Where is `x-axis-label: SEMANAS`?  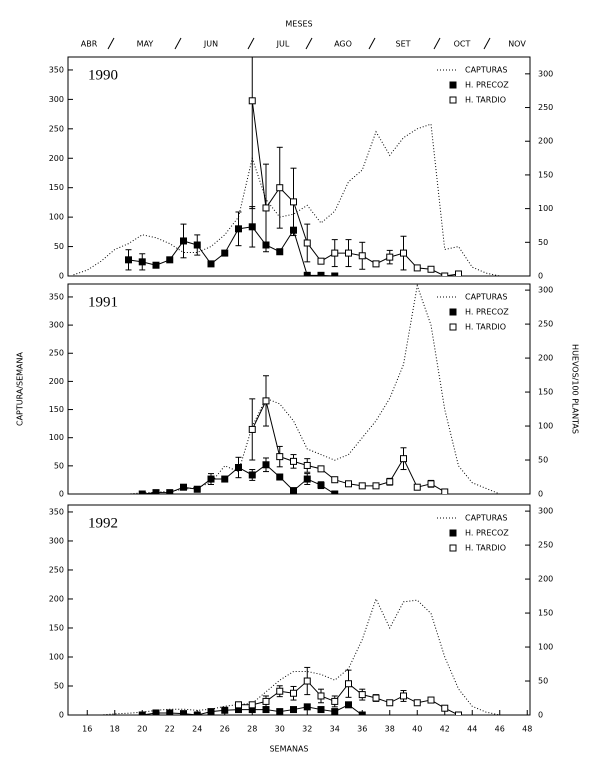
x-axis-label: SEMANAS is located at coordinates (288, 749).